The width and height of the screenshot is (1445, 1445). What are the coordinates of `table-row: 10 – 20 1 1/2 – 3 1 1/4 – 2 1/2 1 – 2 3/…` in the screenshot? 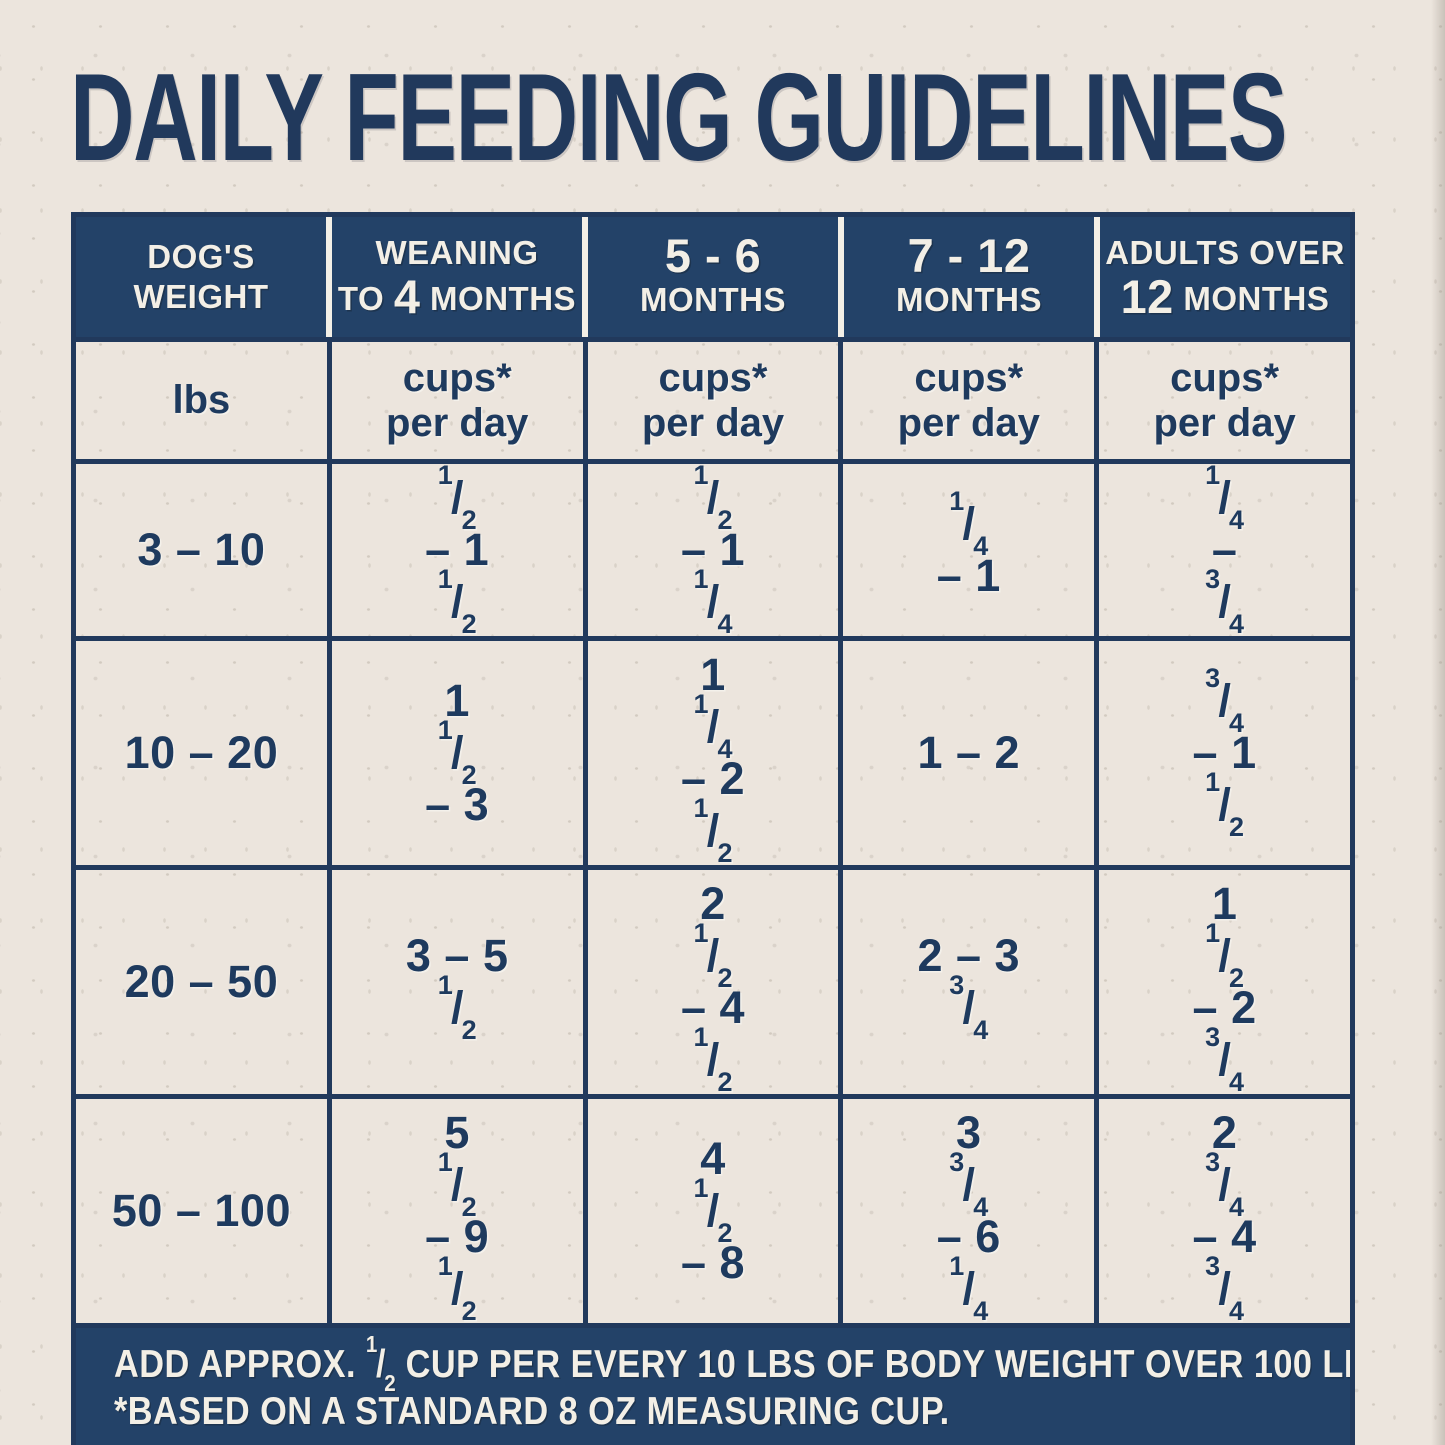 It's located at (713, 751).